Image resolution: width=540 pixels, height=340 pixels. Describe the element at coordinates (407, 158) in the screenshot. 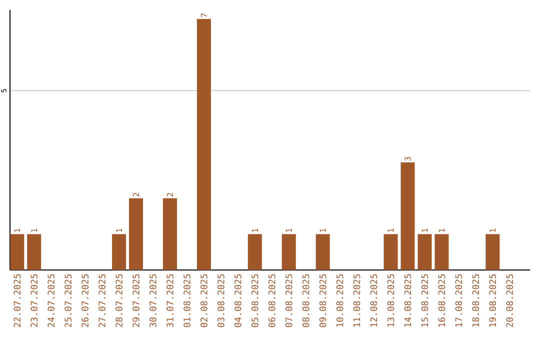

I see `data-label: 3` at that location.